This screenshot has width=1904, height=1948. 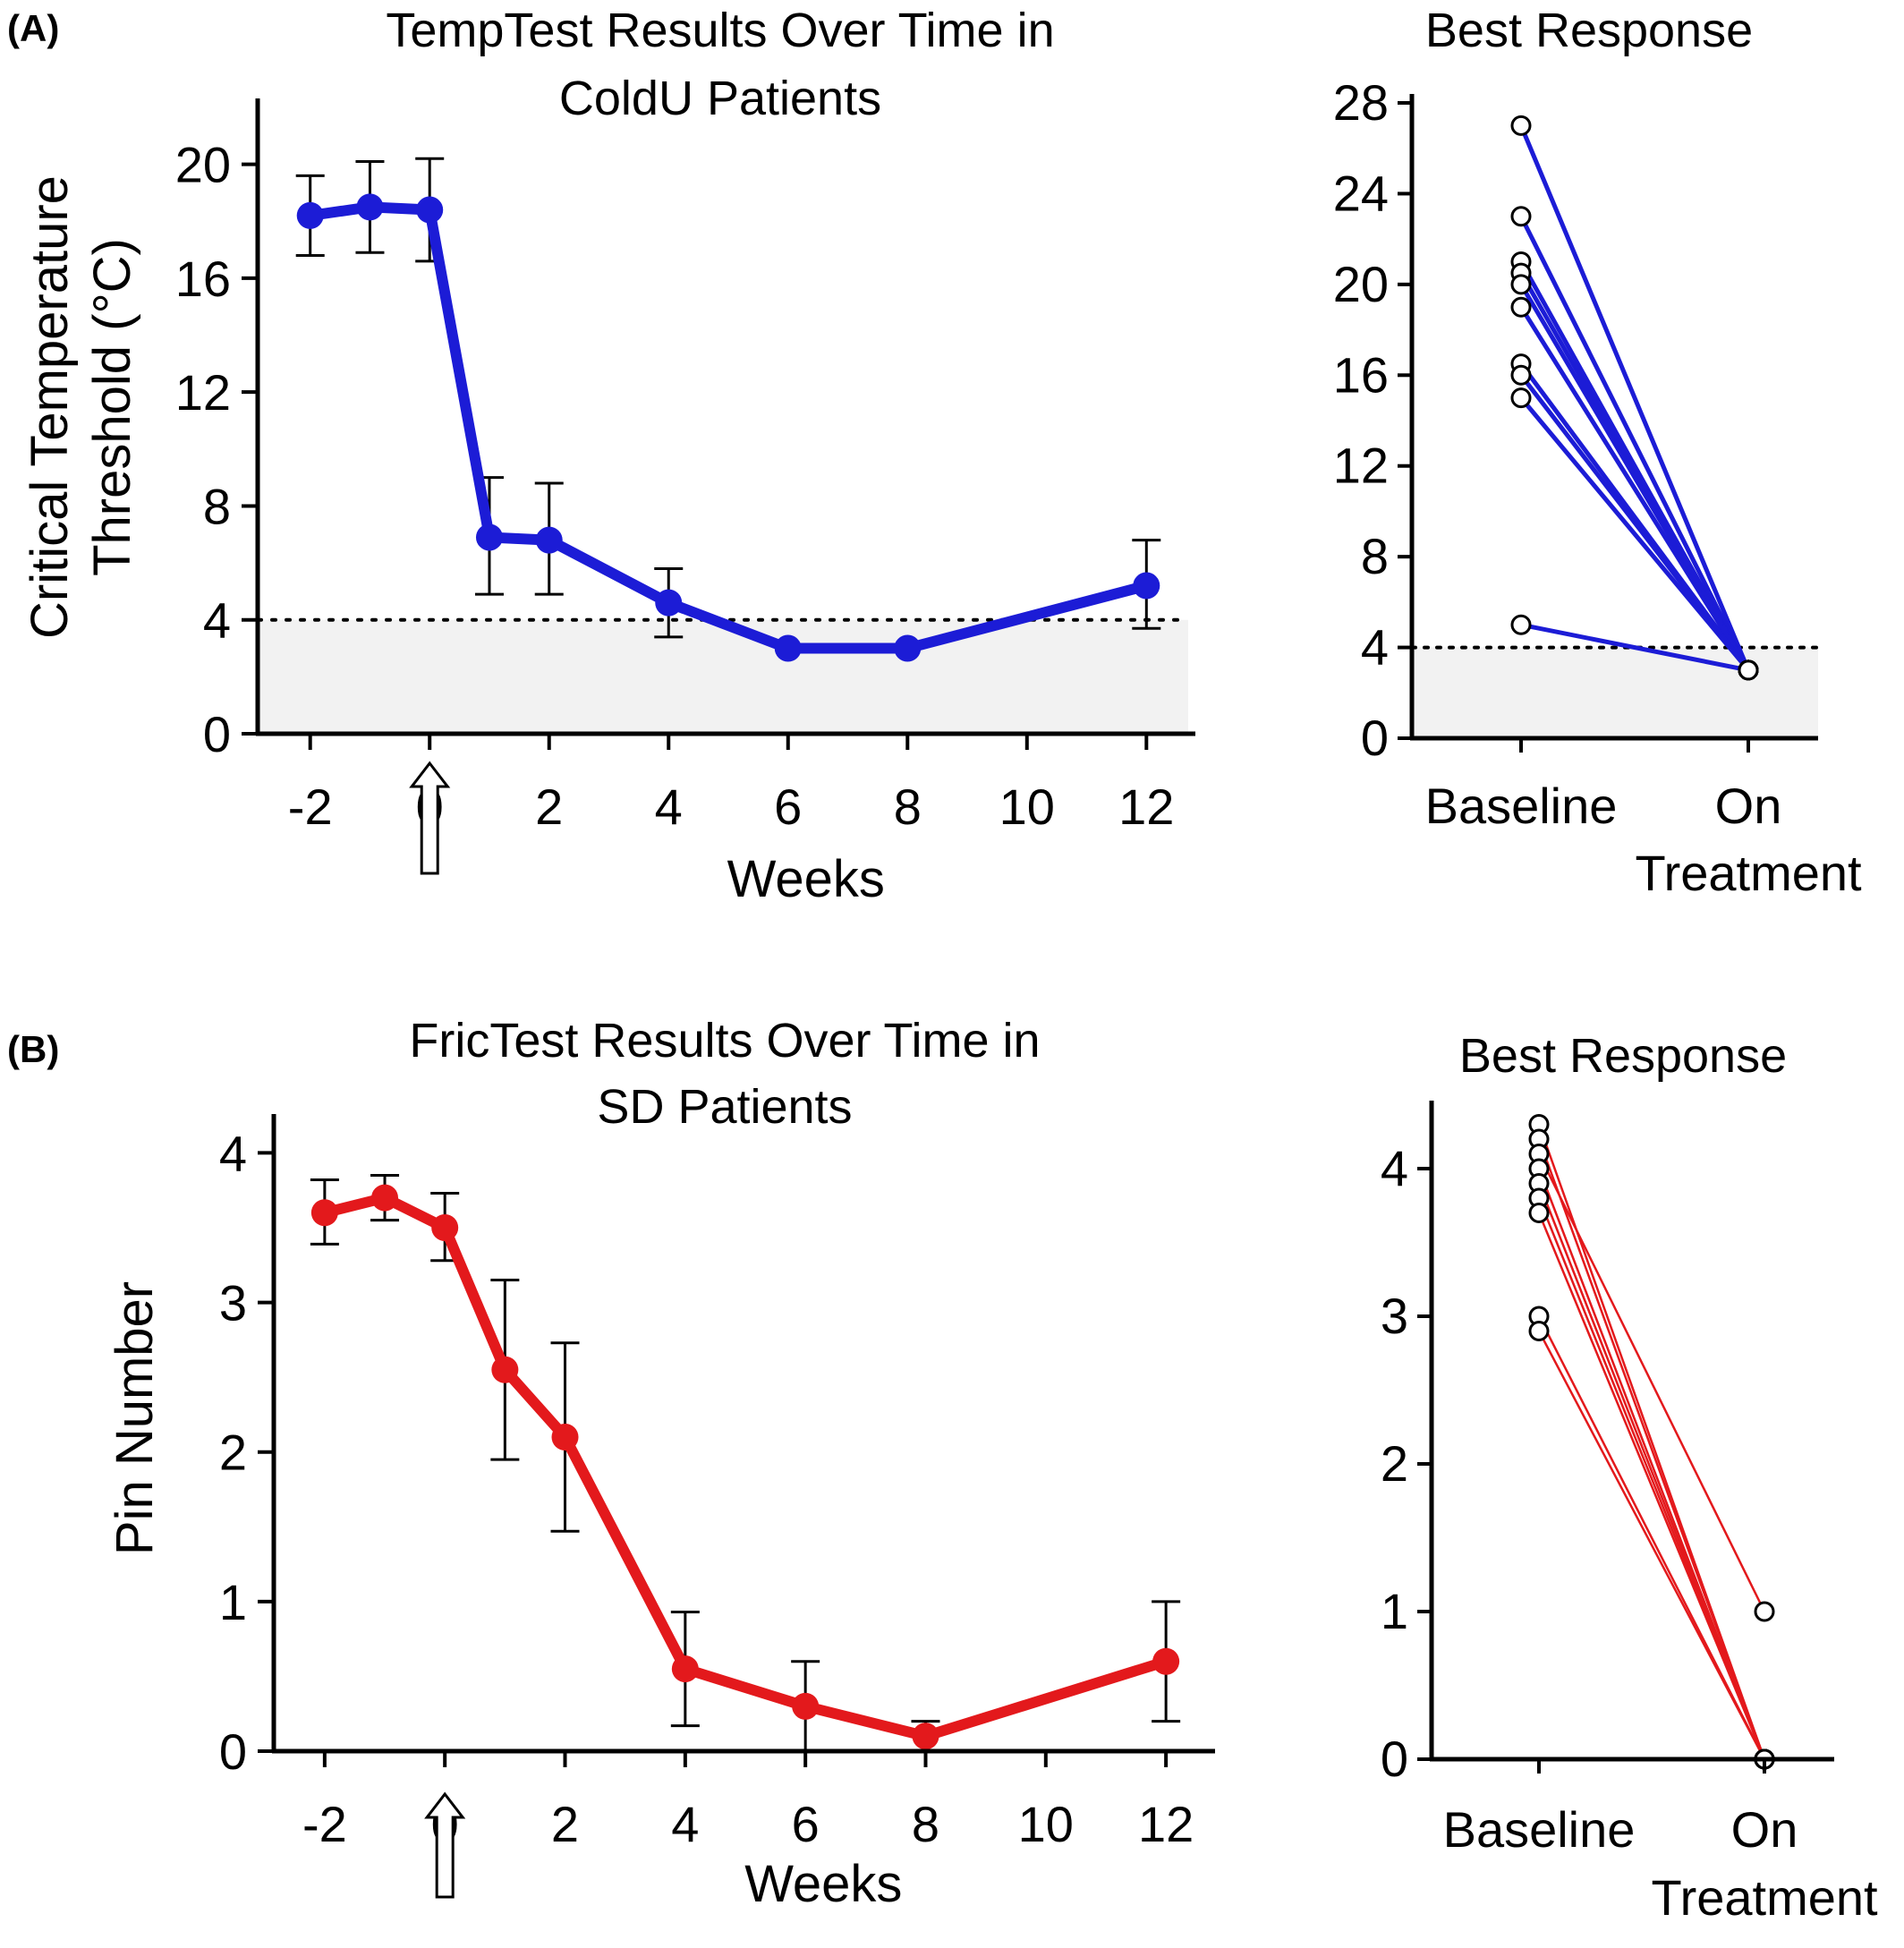 What do you see at coordinates (112, 407) in the screenshot?
I see `y-axis-label: Threshold (°C)` at bounding box center [112, 407].